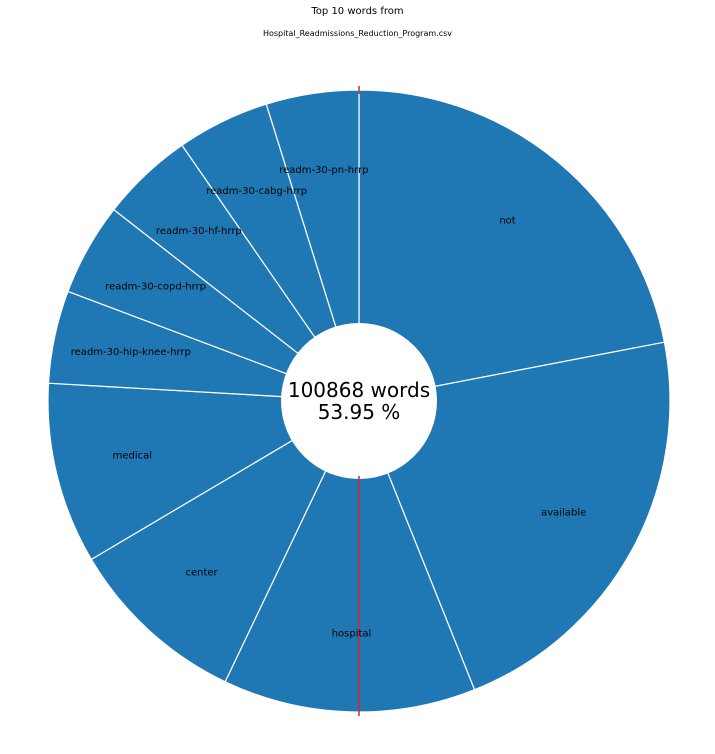 Image resolution: width=715 pixels, height=754 pixels. I want to click on pie-slice-center, so click(225, 541).